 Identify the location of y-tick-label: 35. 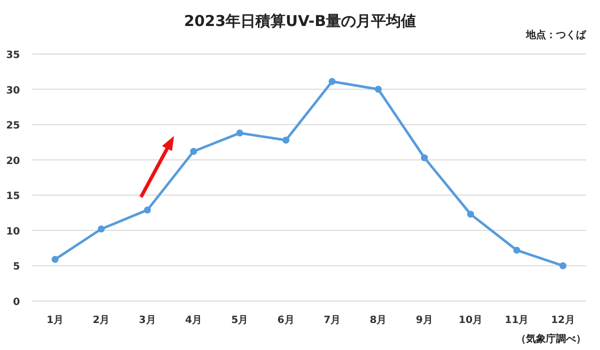
(13, 55).